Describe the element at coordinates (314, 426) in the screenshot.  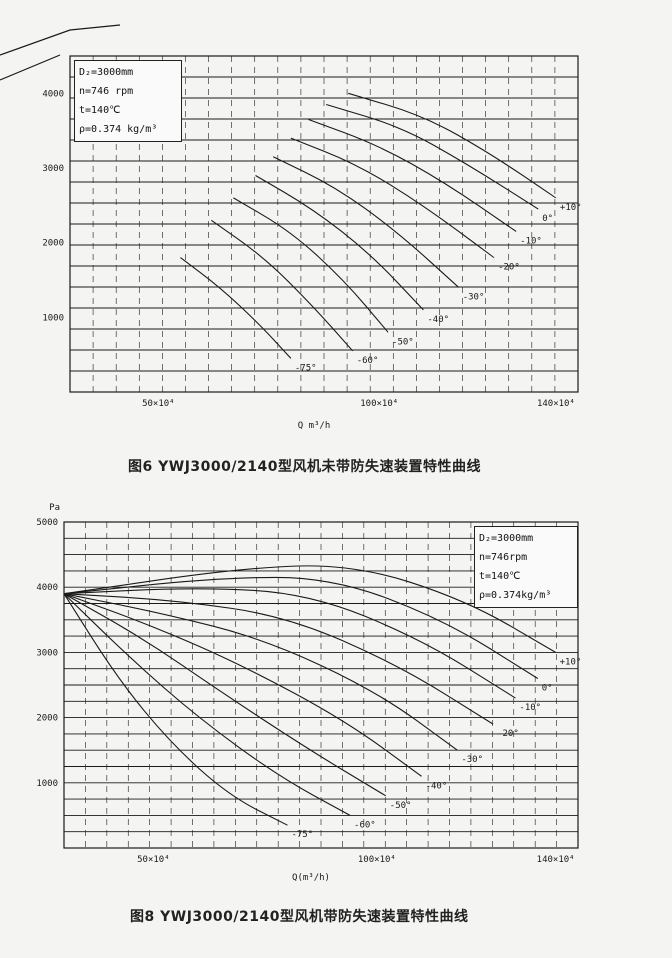
I see `x-axis-label: Q m³/h` at that location.